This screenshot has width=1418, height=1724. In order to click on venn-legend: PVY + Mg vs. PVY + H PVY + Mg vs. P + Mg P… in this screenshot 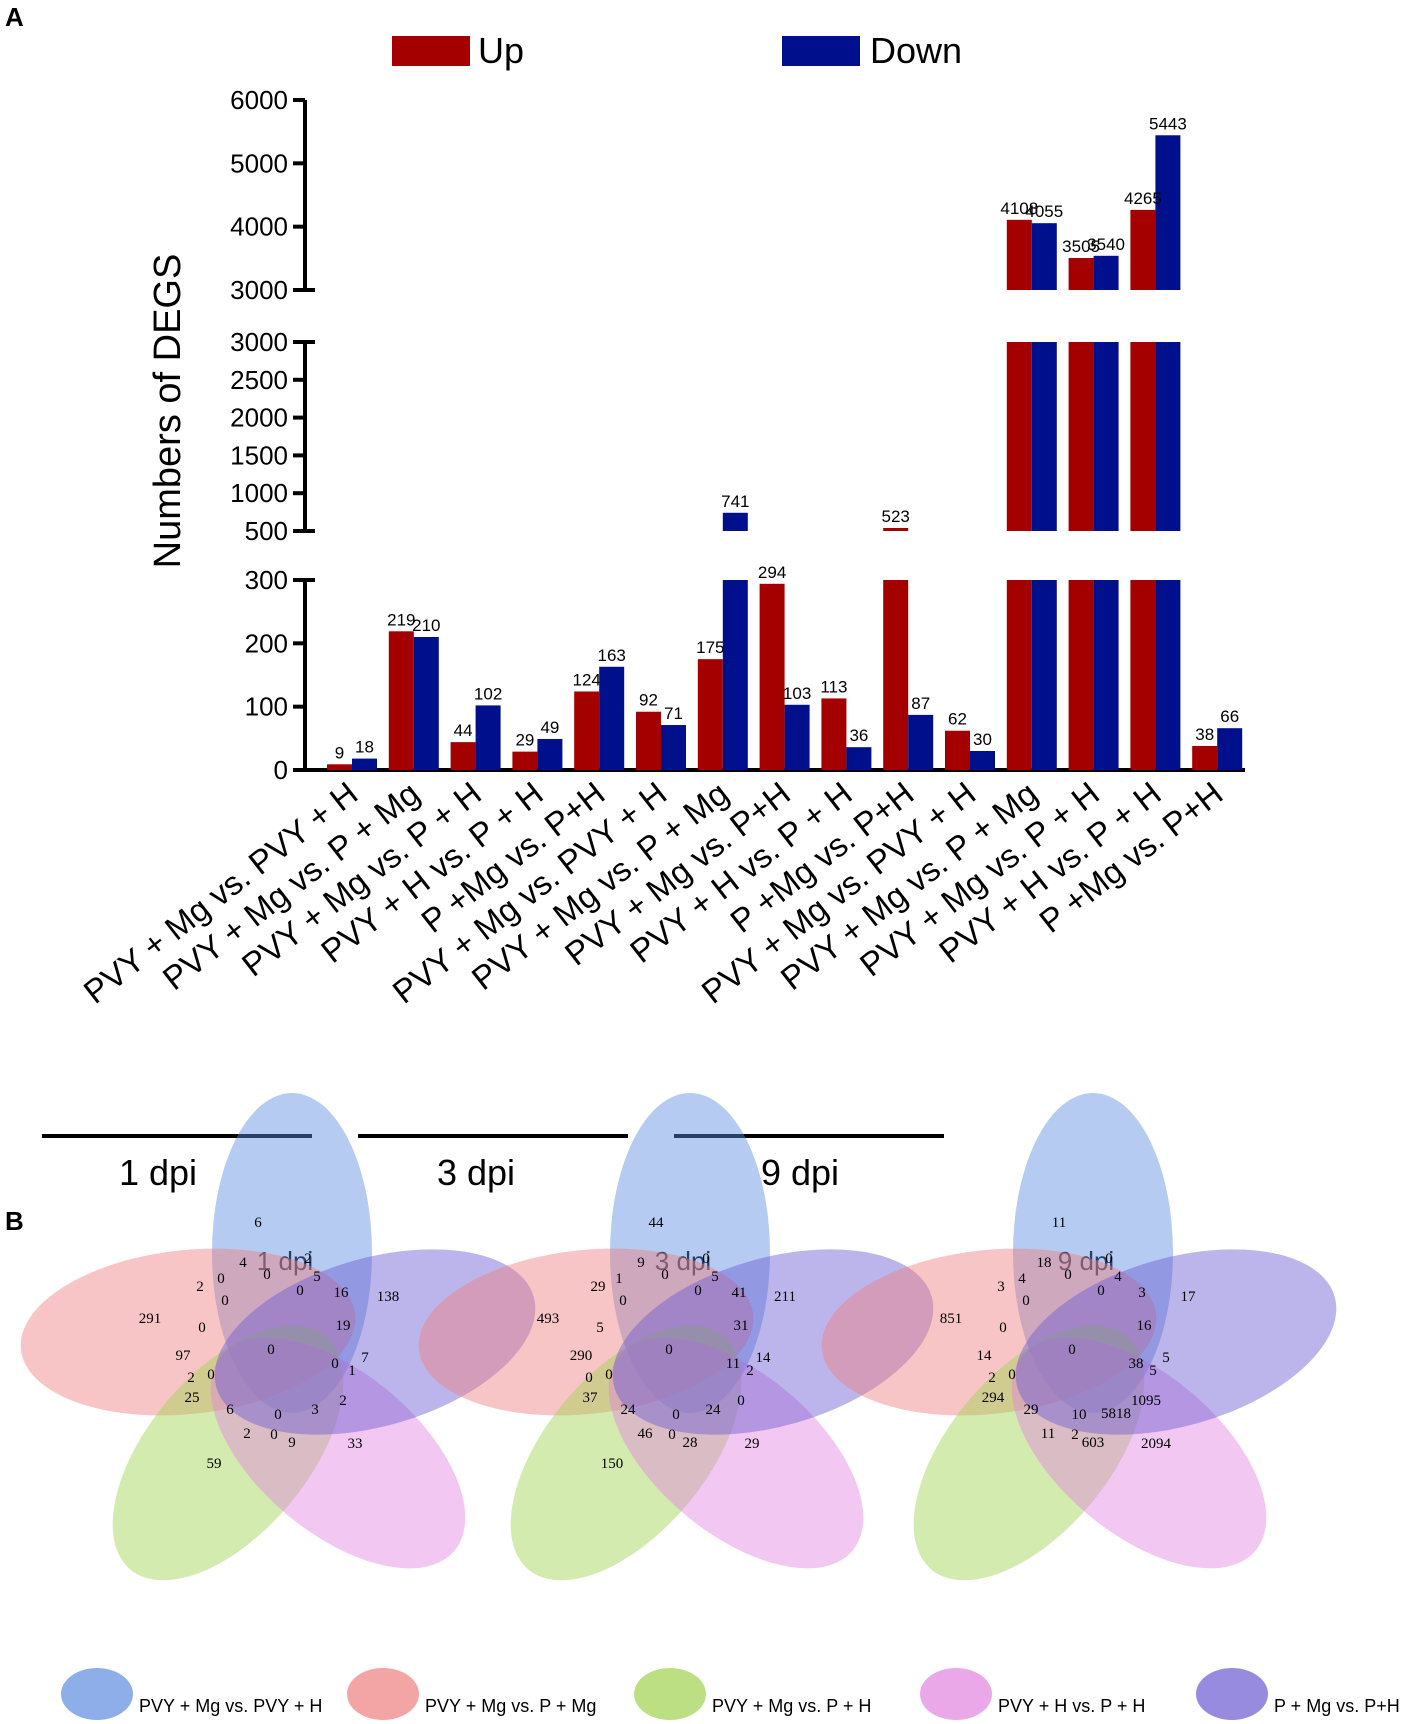, I will do `click(730, 1694)`.